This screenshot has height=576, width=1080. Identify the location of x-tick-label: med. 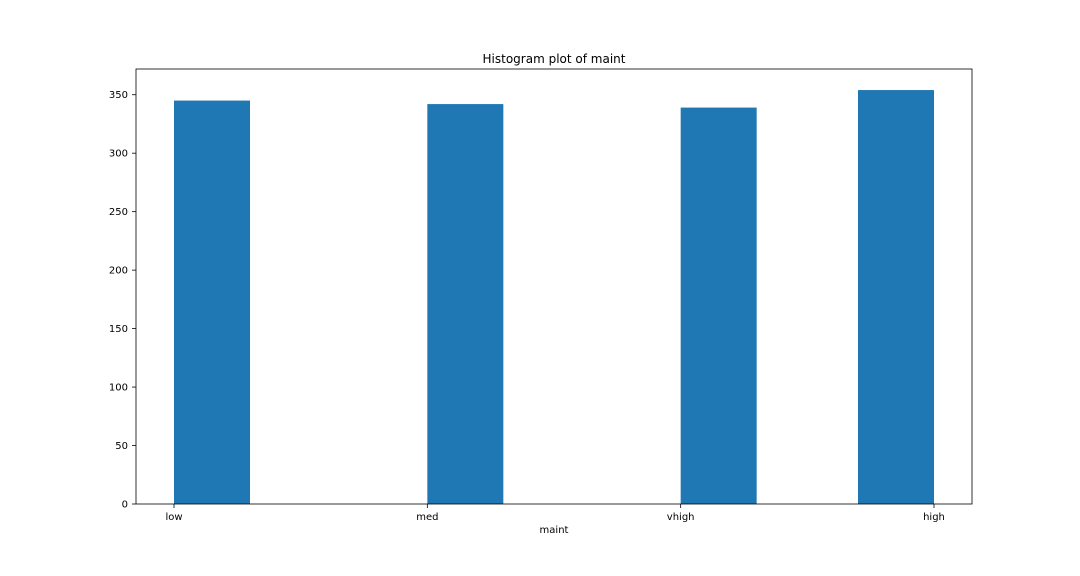
(427, 517).